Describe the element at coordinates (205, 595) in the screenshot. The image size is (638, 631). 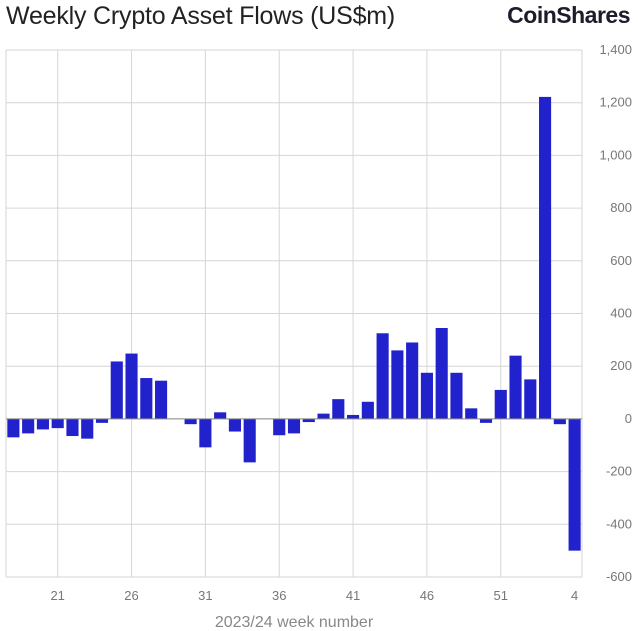
I see `x-tick-label: 31` at that location.